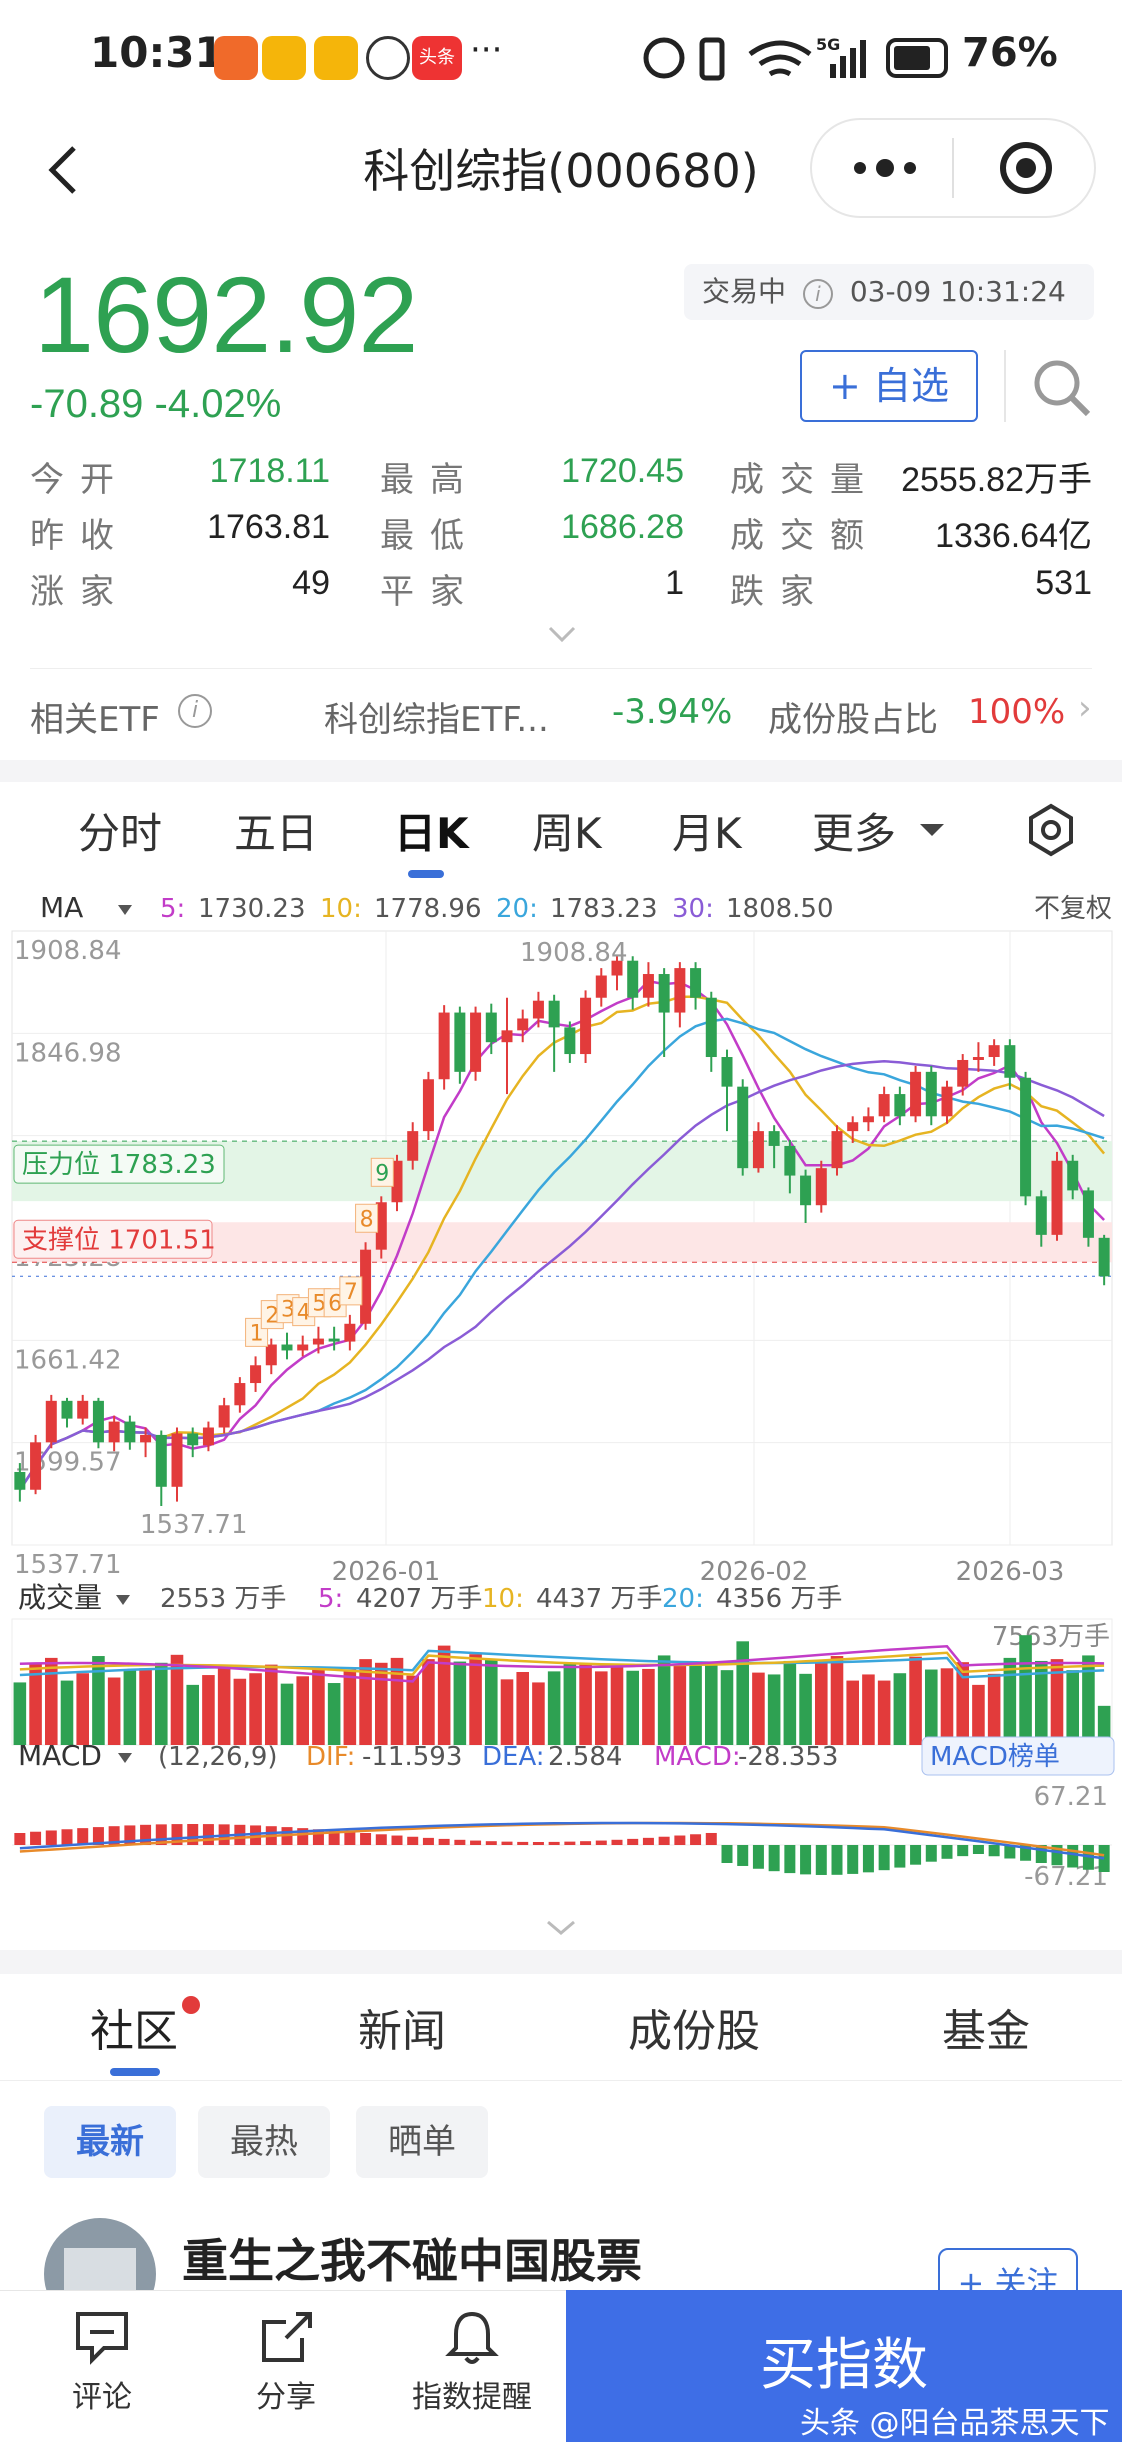 The image size is (1122, 2442). I want to click on svg-text: 8, so click(367, 1219).